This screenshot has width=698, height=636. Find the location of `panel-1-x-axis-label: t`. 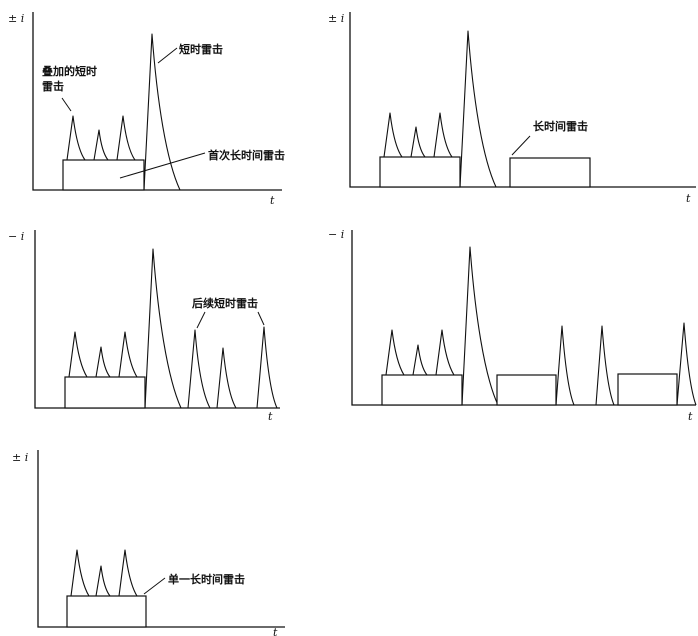

panel-1-x-axis-label: t is located at coordinates (272, 200).